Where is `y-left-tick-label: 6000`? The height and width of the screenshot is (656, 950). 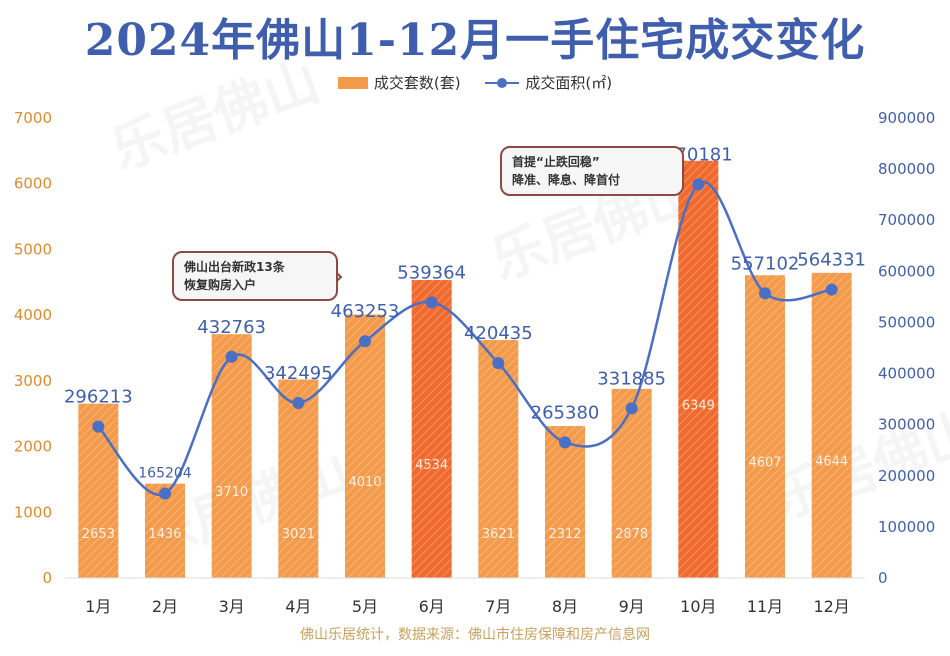
y-left-tick-label: 6000 is located at coordinates (33, 184).